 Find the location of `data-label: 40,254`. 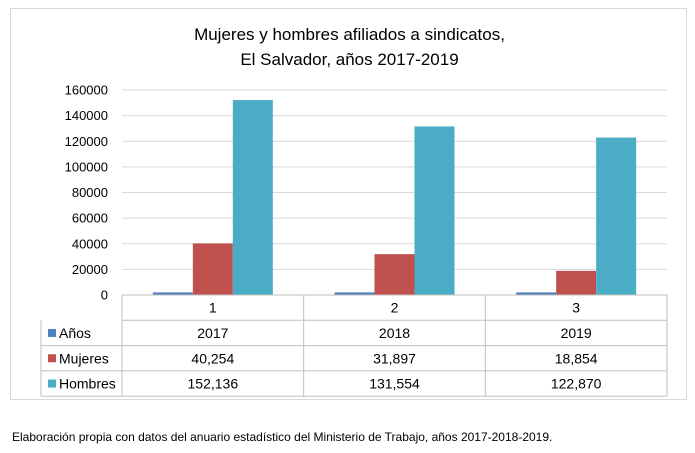

data-label: 40,254 is located at coordinates (212, 358).